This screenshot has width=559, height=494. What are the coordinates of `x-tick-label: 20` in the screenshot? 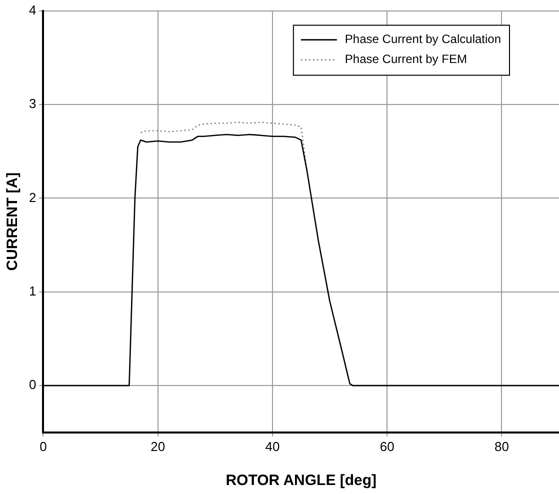 It's located at (158, 446).